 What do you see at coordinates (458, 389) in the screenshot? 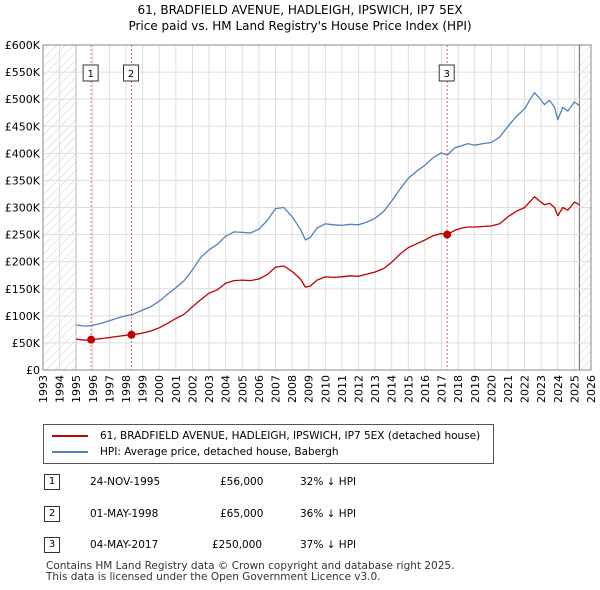
I see `x-tick-label: 2018` at bounding box center [458, 389].